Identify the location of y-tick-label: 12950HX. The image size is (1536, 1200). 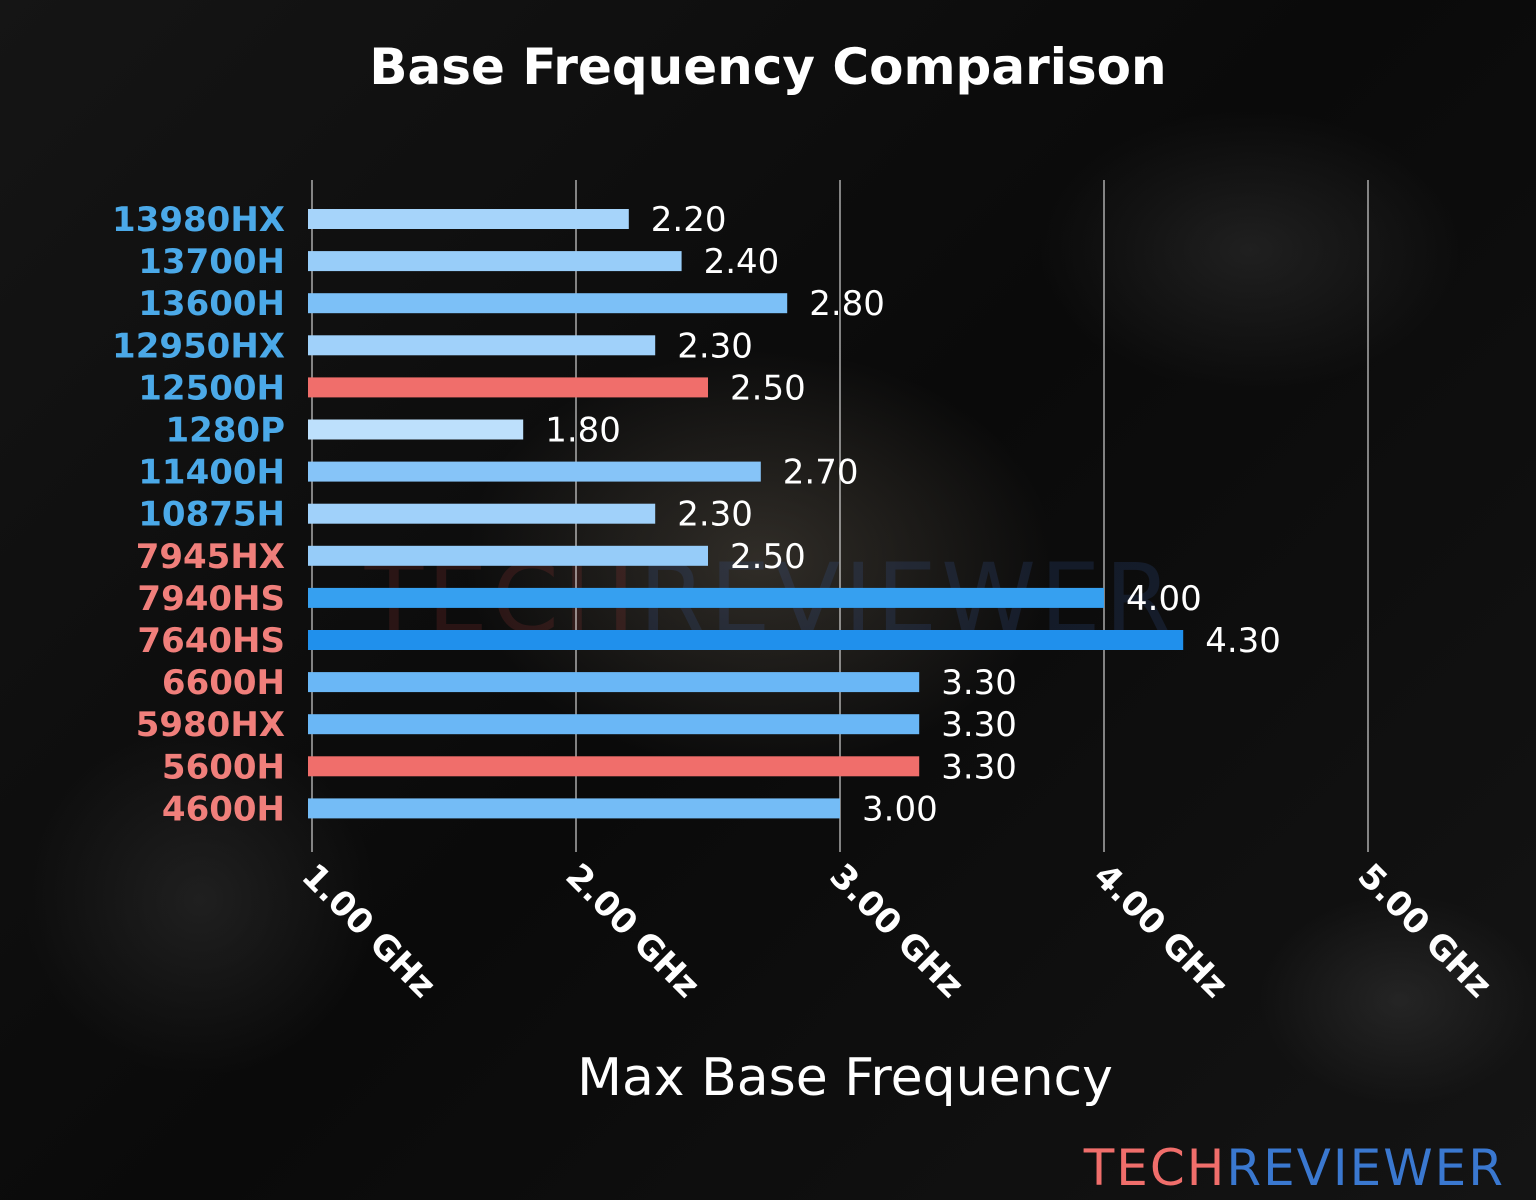
(198, 346).